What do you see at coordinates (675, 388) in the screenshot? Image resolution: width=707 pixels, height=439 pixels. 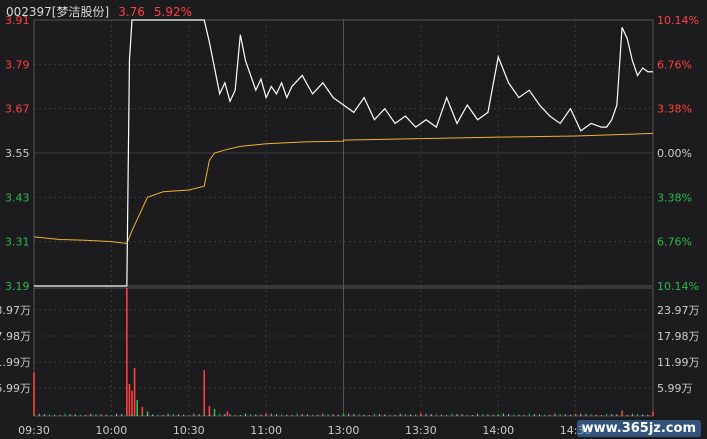 I see `volume-tick-label-right: 5.99万` at bounding box center [675, 388].